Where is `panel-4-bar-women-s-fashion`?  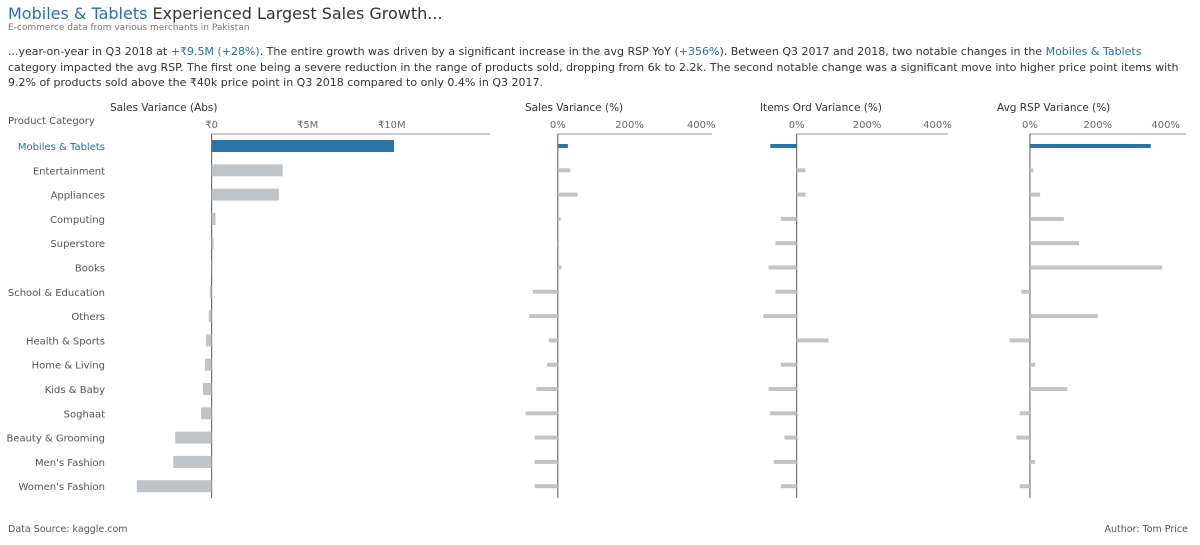 panel-4-bar-women-s-fashion is located at coordinates (1024, 486).